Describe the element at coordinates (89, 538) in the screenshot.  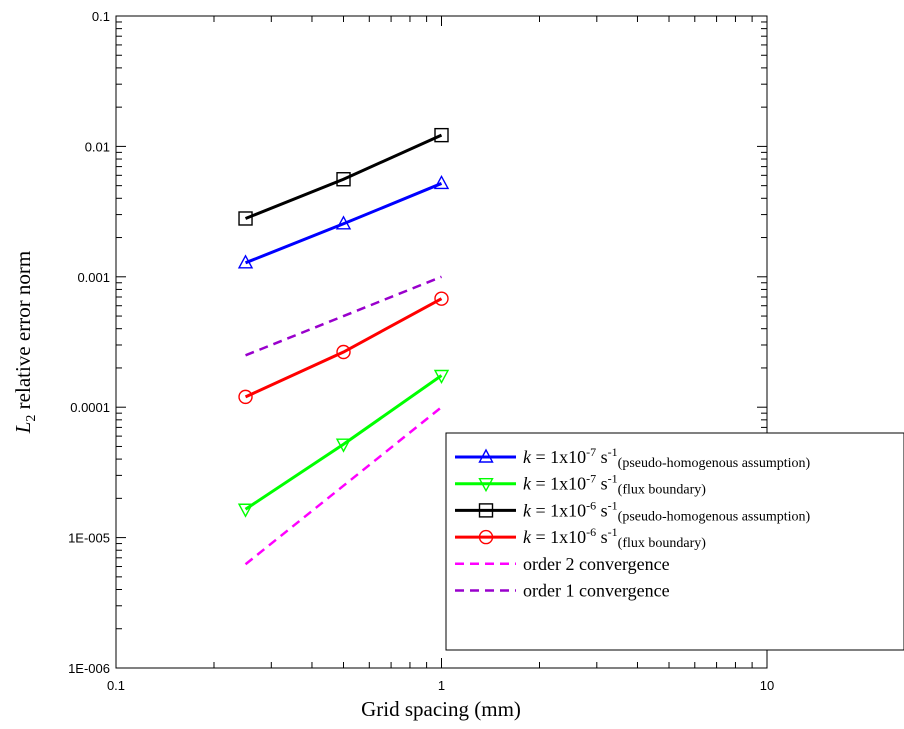
I see `y-tick-label: 1E-005` at that location.